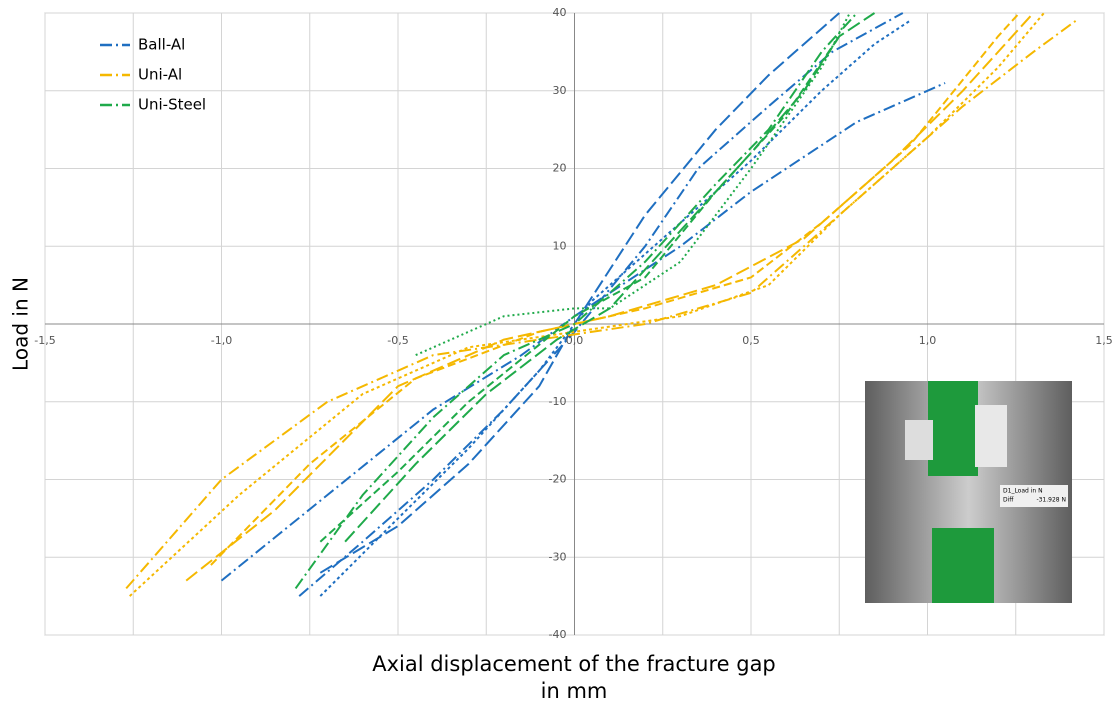 The height and width of the screenshot is (709, 1112). What do you see at coordinates (21, 324) in the screenshot?
I see `y-axis-title: Load in N` at bounding box center [21, 324].